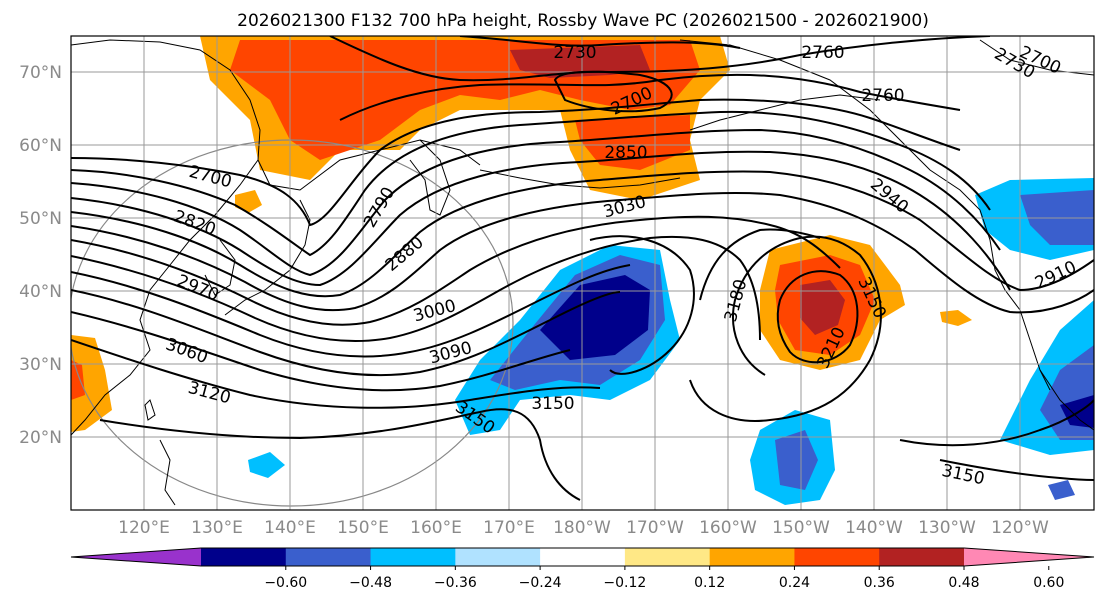  What do you see at coordinates (796, 460) in the screenshot?
I see `negative-anomaly-south-core` at bounding box center [796, 460].